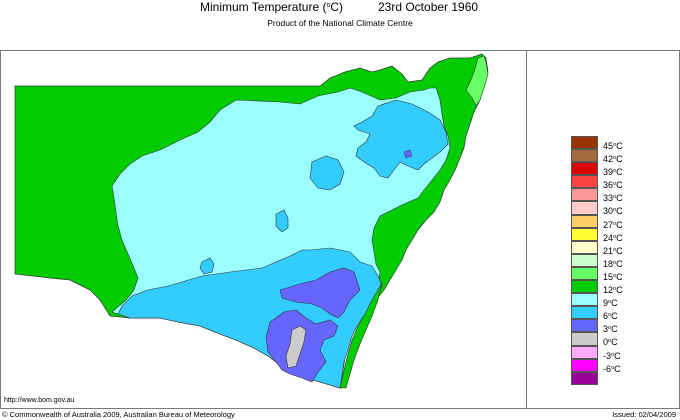  What do you see at coordinates (39, 400) in the screenshot?
I see `source-url: http://www.bom.gov.au` at bounding box center [39, 400].